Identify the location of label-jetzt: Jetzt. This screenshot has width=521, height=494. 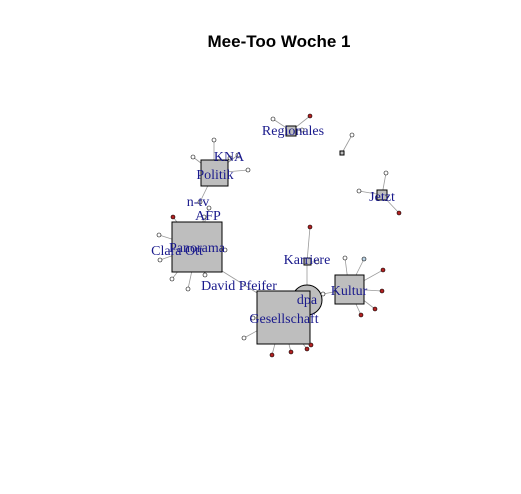
(382, 197).